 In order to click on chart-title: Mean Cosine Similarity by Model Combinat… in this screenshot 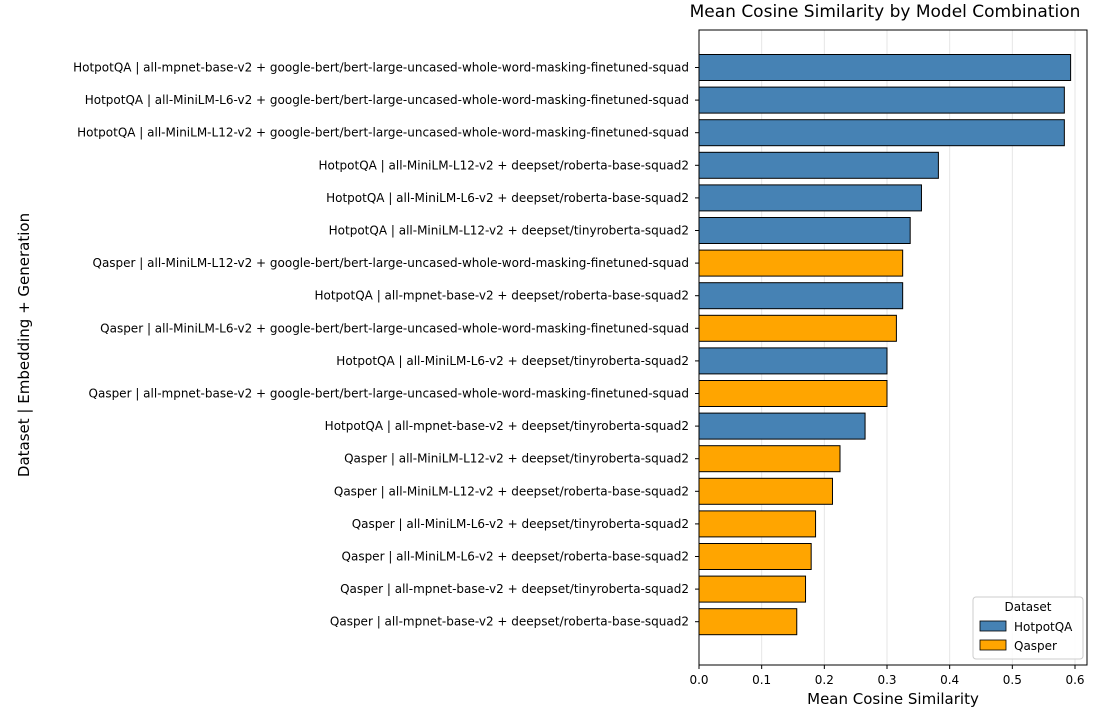, I will do `click(885, 12)`.